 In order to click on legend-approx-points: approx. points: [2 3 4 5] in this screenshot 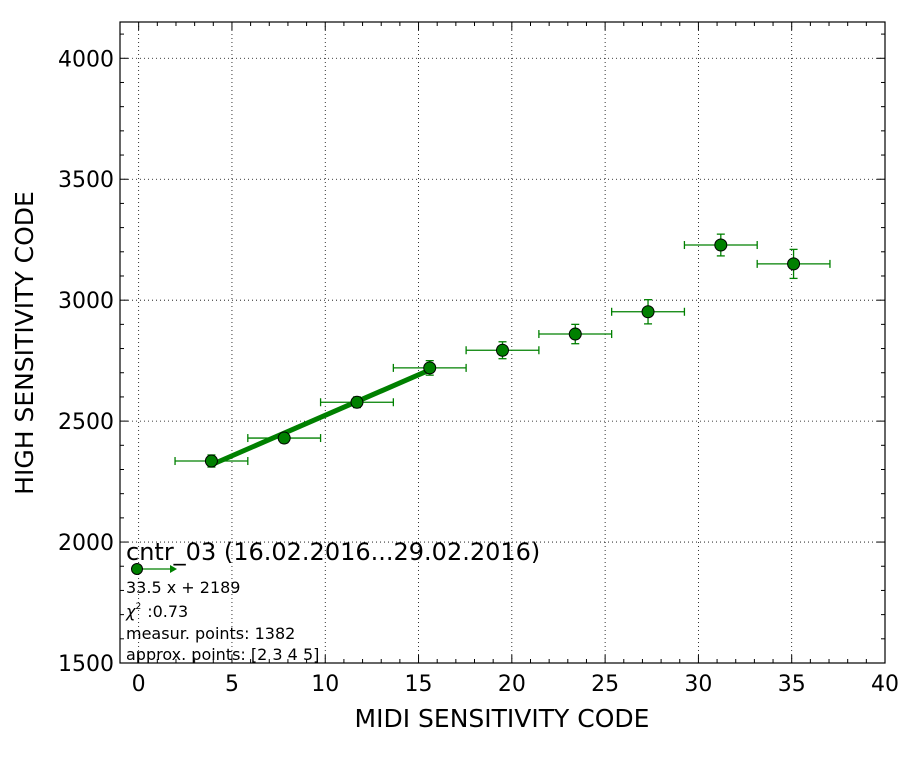, I will do `click(222, 654)`.